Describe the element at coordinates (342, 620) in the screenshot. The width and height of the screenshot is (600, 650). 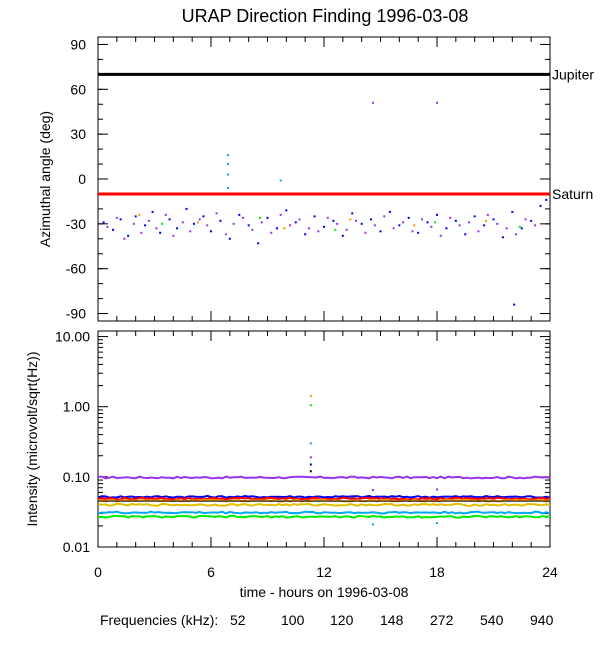
I see `legend-item-120: 120` at that location.